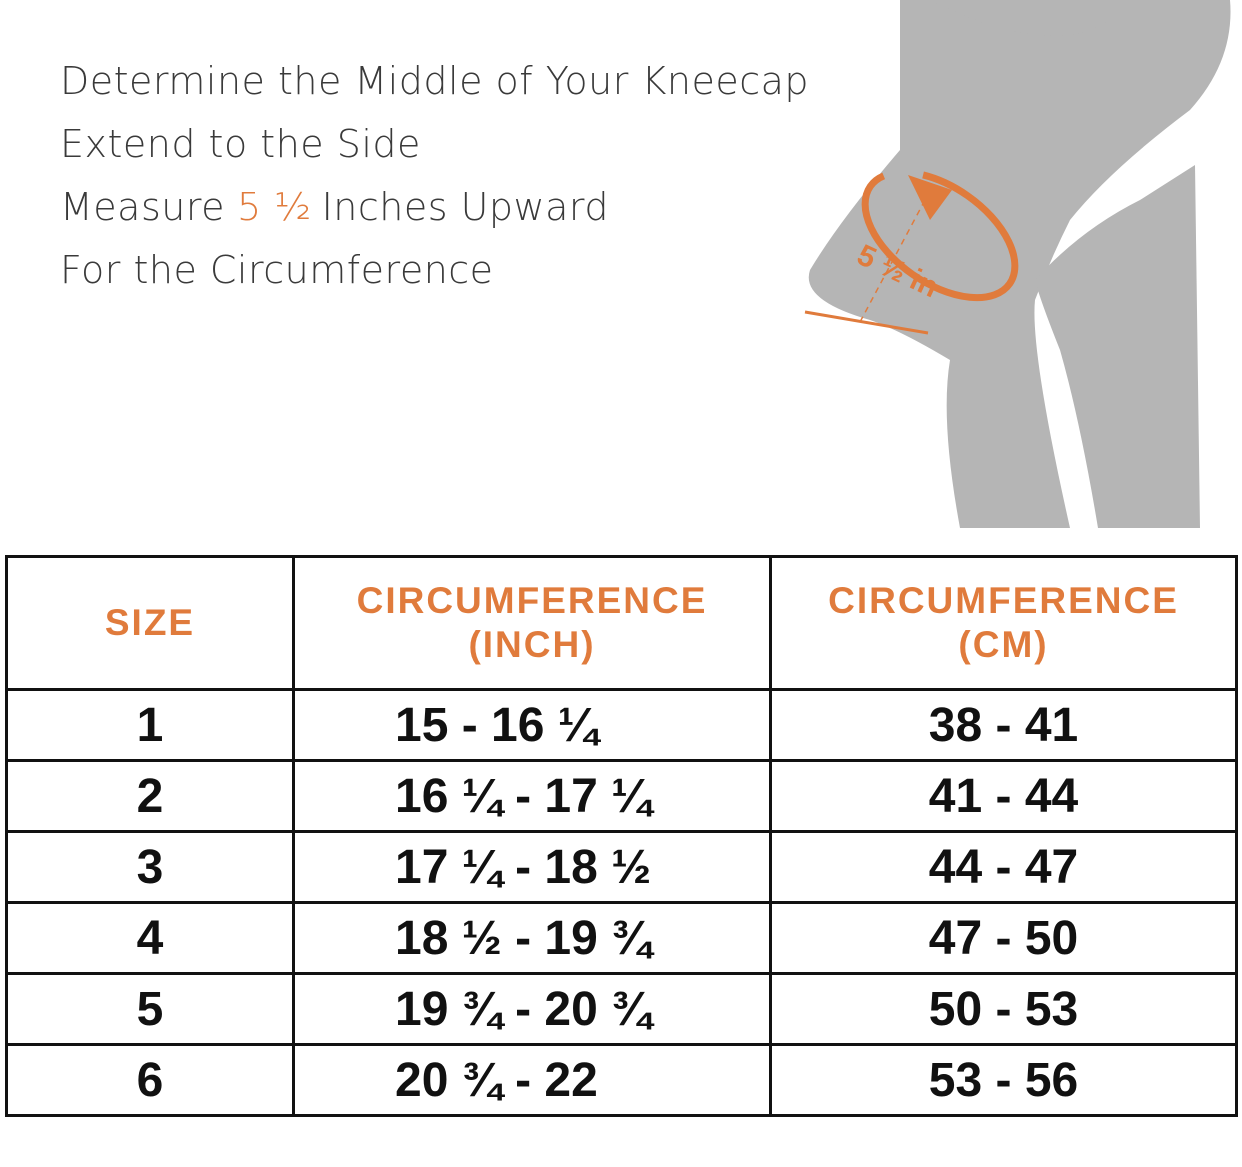  Describe the element at coordinates (532, 867) in the screenshot. I see `table-cell: 17 ¼ - 18 ½` at that location.